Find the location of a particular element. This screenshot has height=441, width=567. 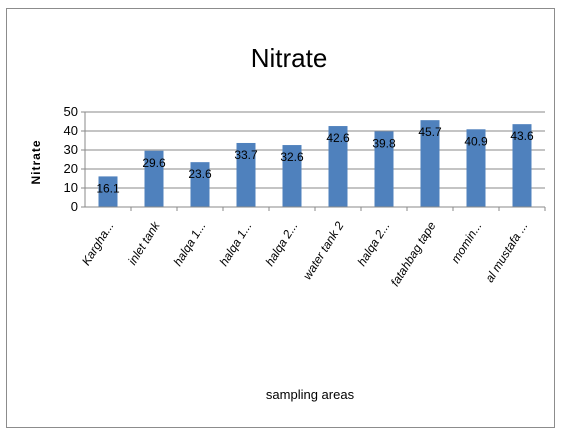

y-tick-label: 0 is located at coordinates (74, 206).